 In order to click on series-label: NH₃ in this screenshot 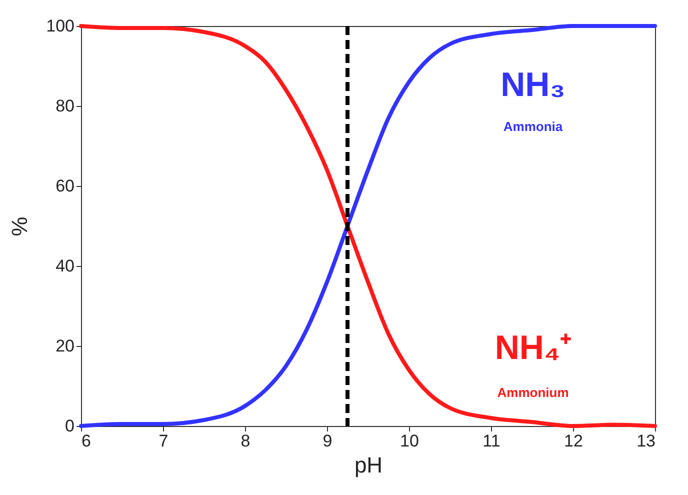, I will do `click(533, 85)`.